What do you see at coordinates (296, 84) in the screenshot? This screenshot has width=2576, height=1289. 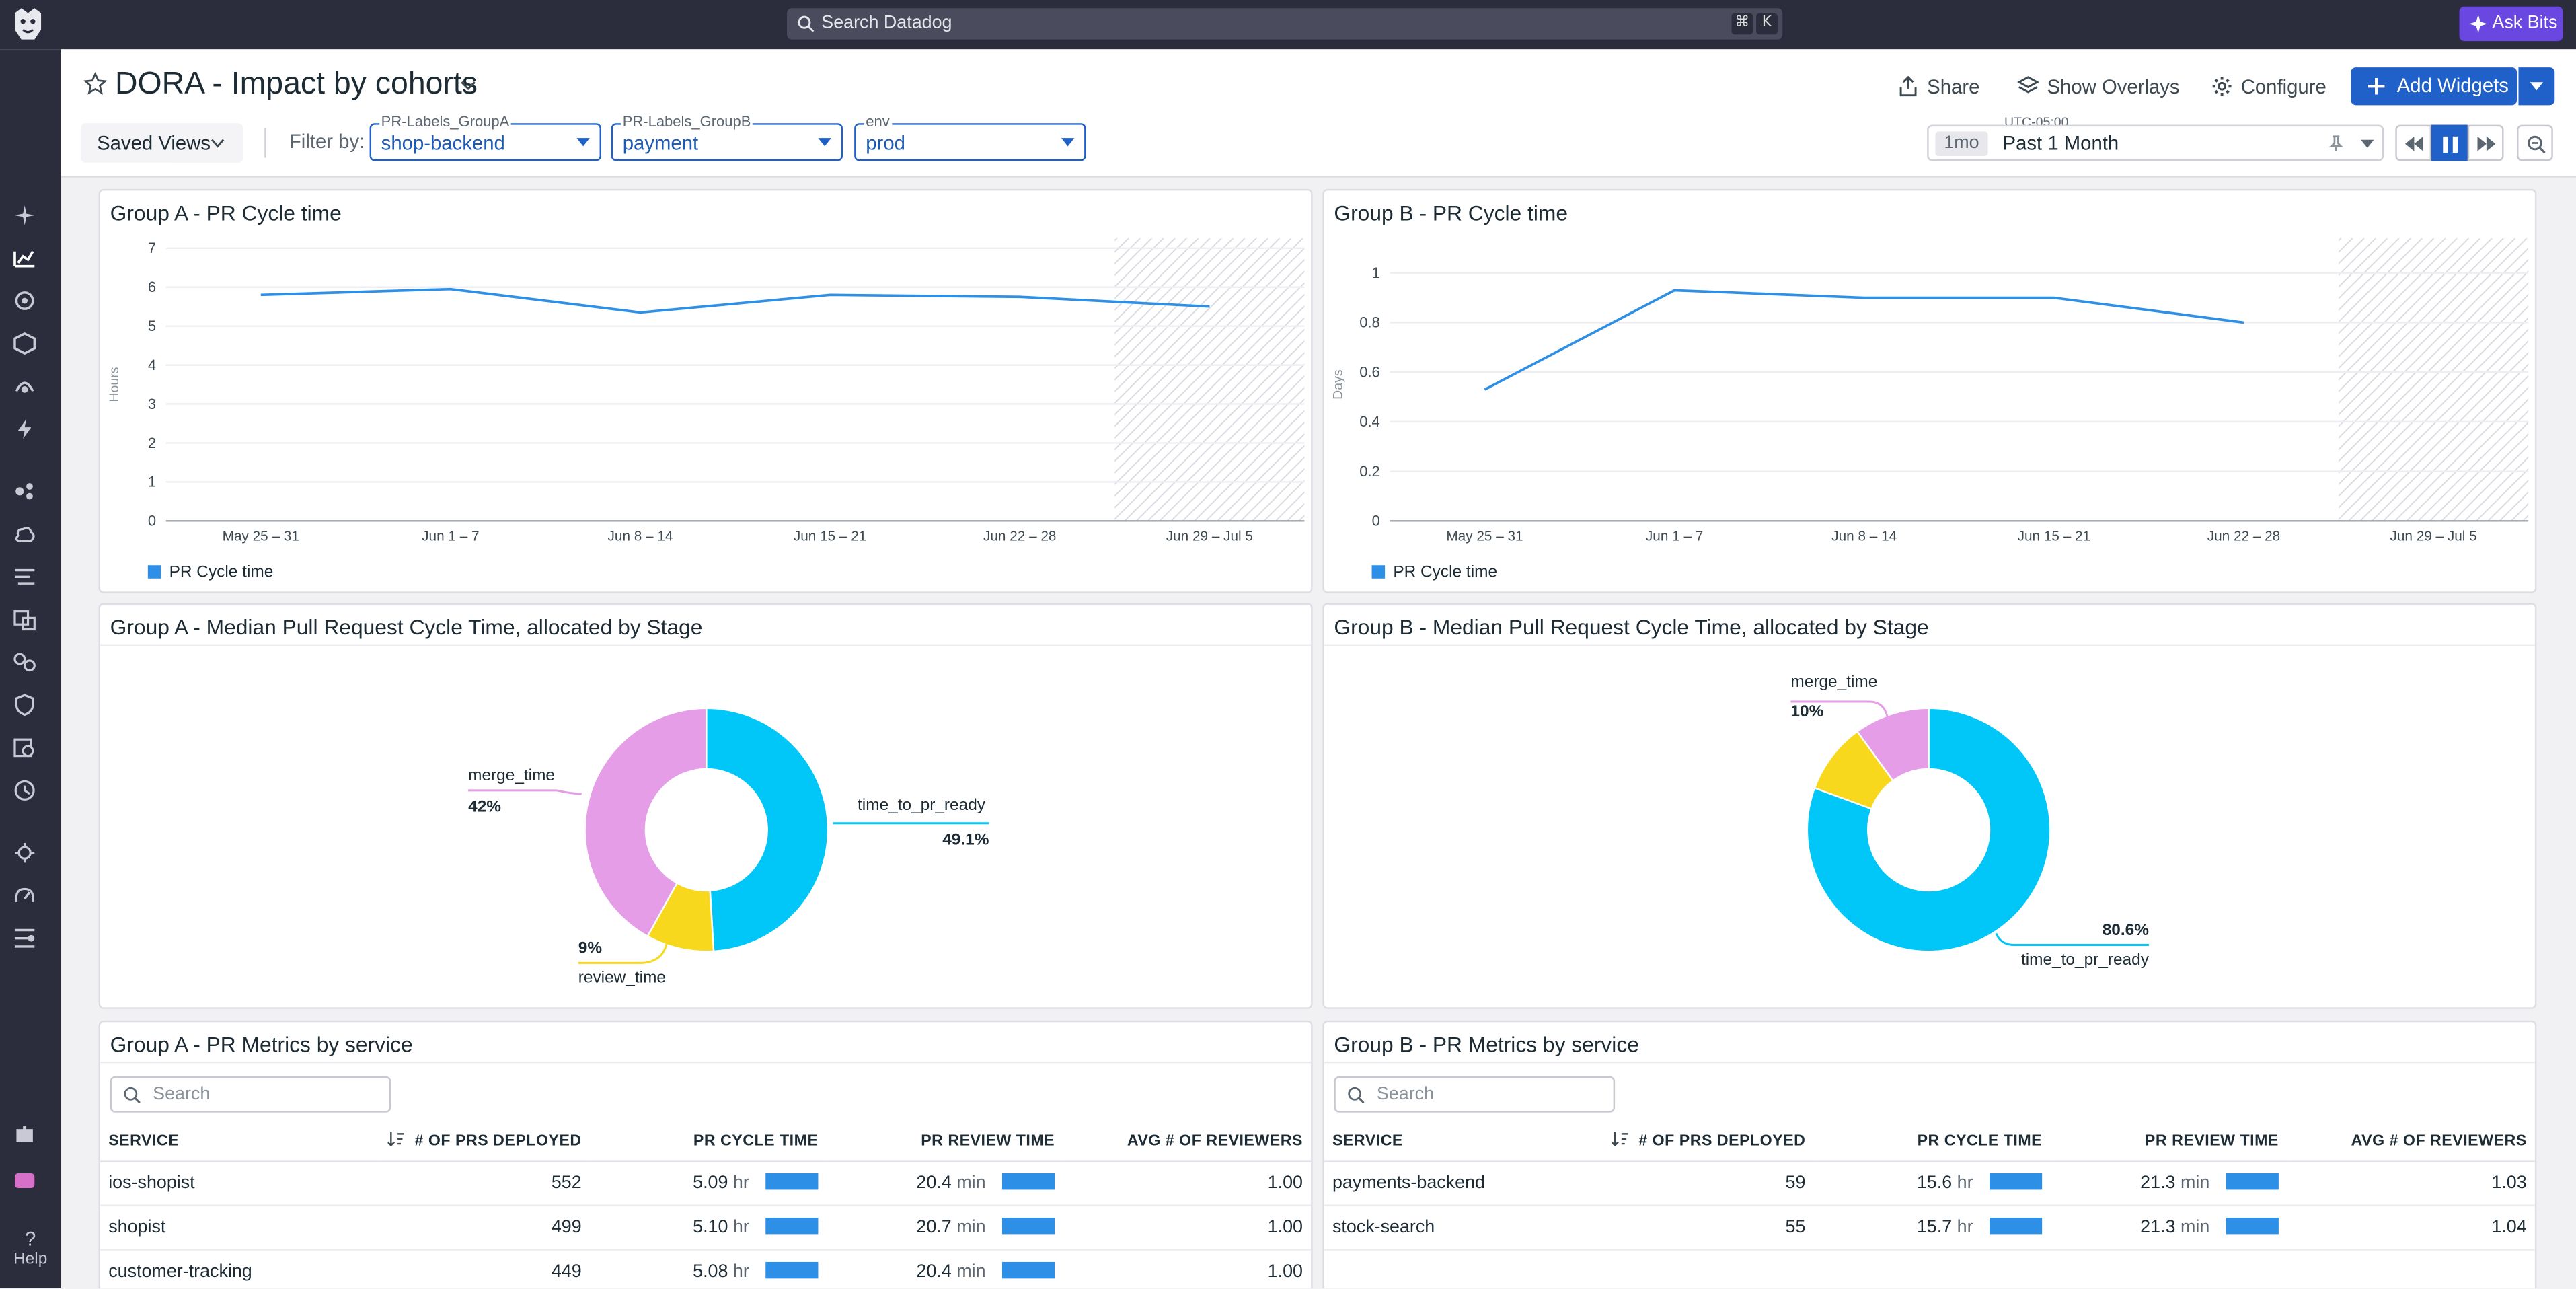 I see `dashboard-title: DORA - Impact by cohorts` at bounding box center [296, 84].